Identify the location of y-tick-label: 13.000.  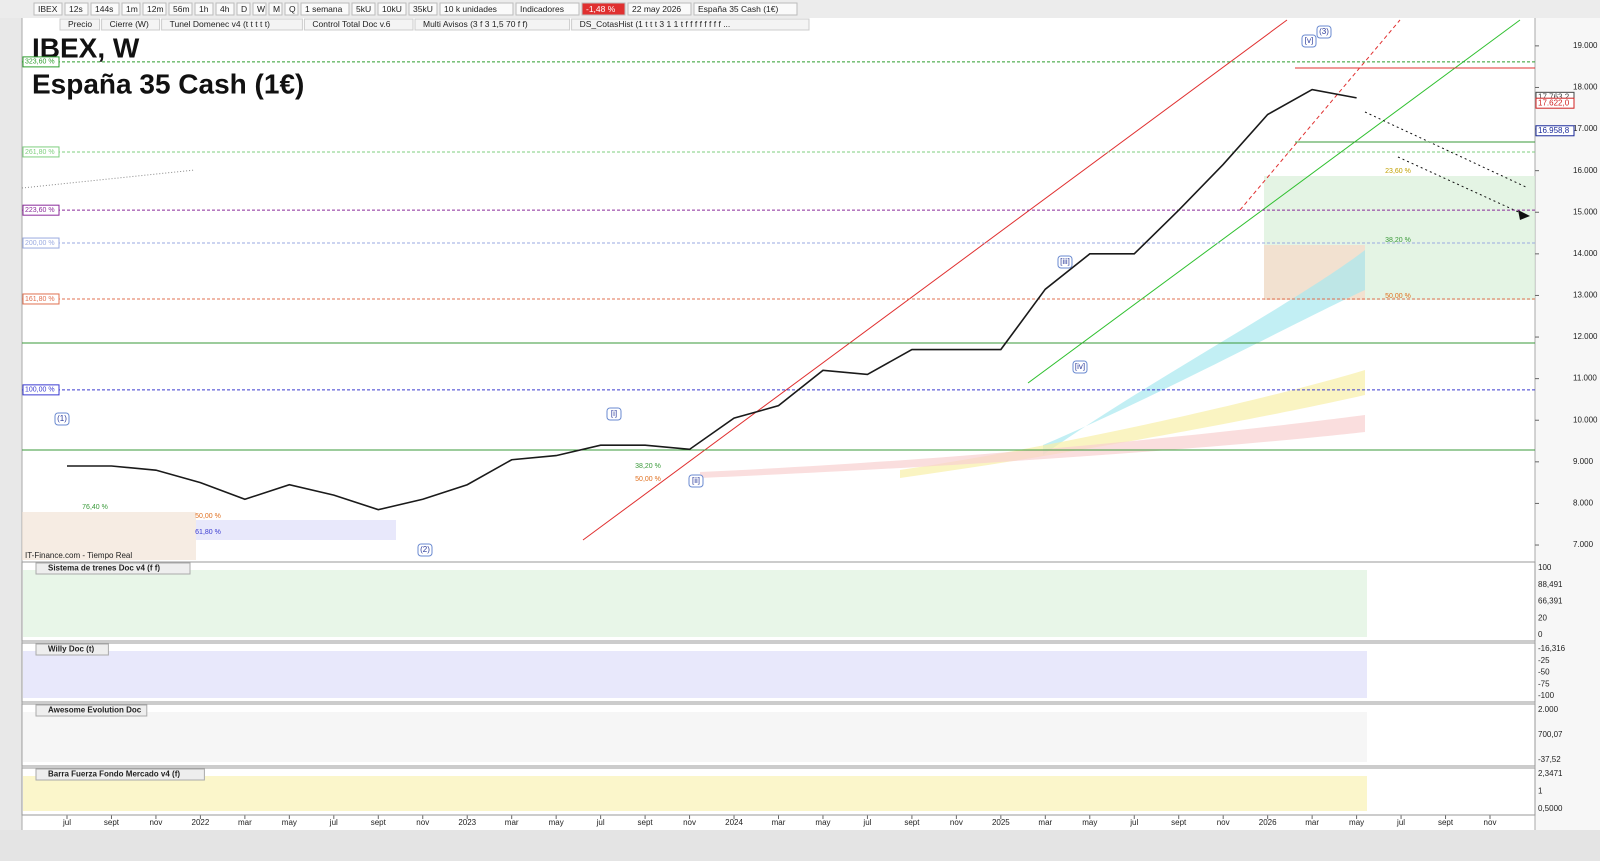
(1585, 295).